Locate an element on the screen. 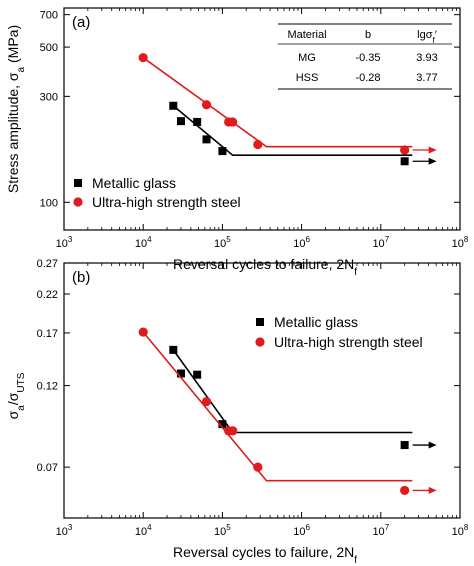 This screenshot has height=566, width=474. panel-a-x-tick-label: 10⁸ is located at coordinates (460, 242).